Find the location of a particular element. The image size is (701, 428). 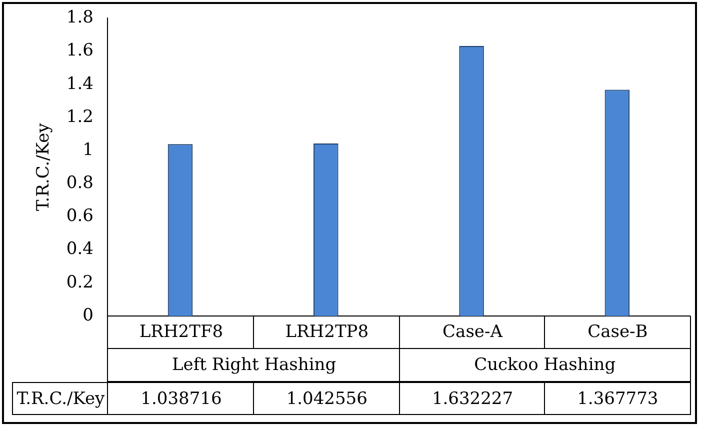

y-tick-label: 1.4 is located at coordinates (80, 84).